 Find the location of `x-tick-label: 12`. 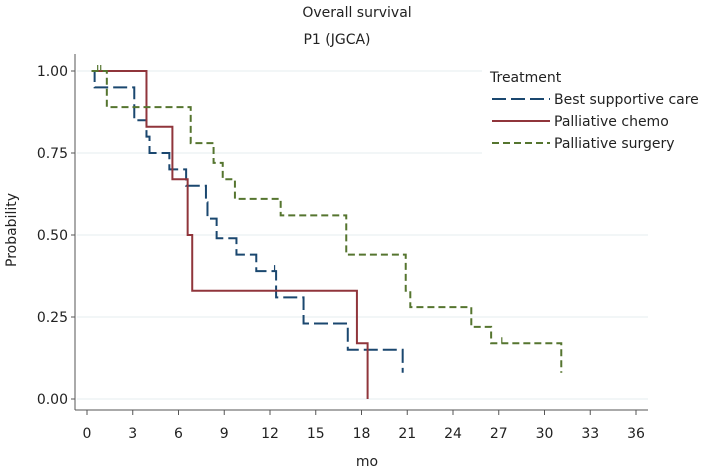

x-tick-label: 12 is located at coordinates (270, 434).